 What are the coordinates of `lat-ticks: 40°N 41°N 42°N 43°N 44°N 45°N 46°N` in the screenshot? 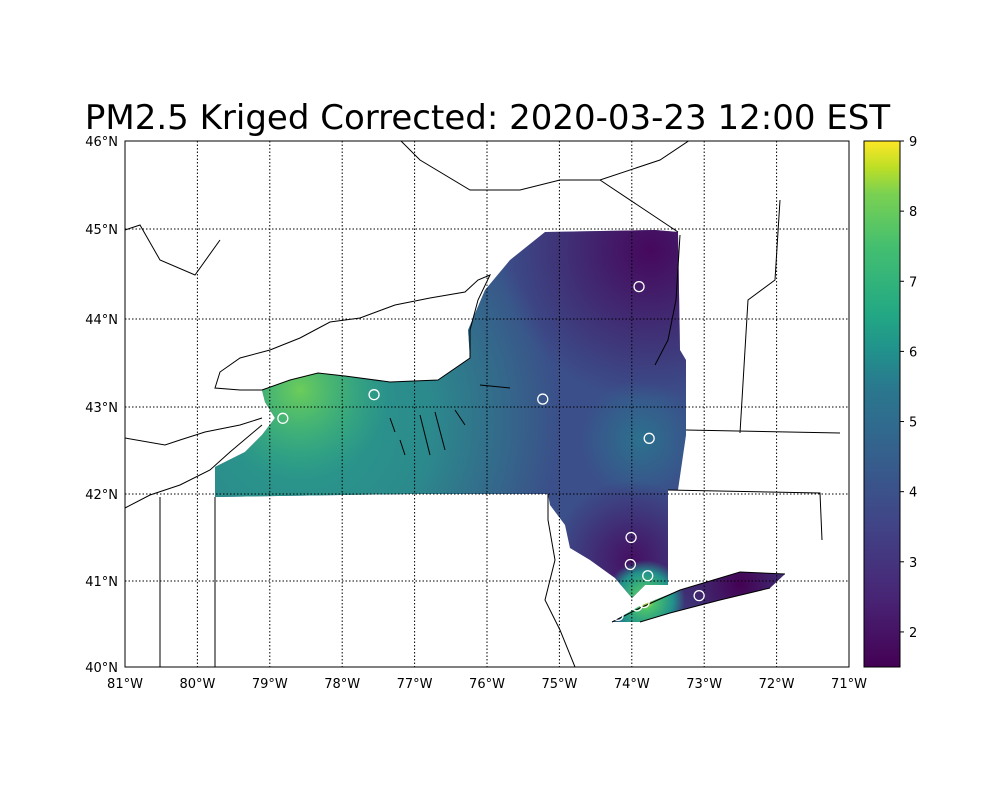 It's located at (101, 405).